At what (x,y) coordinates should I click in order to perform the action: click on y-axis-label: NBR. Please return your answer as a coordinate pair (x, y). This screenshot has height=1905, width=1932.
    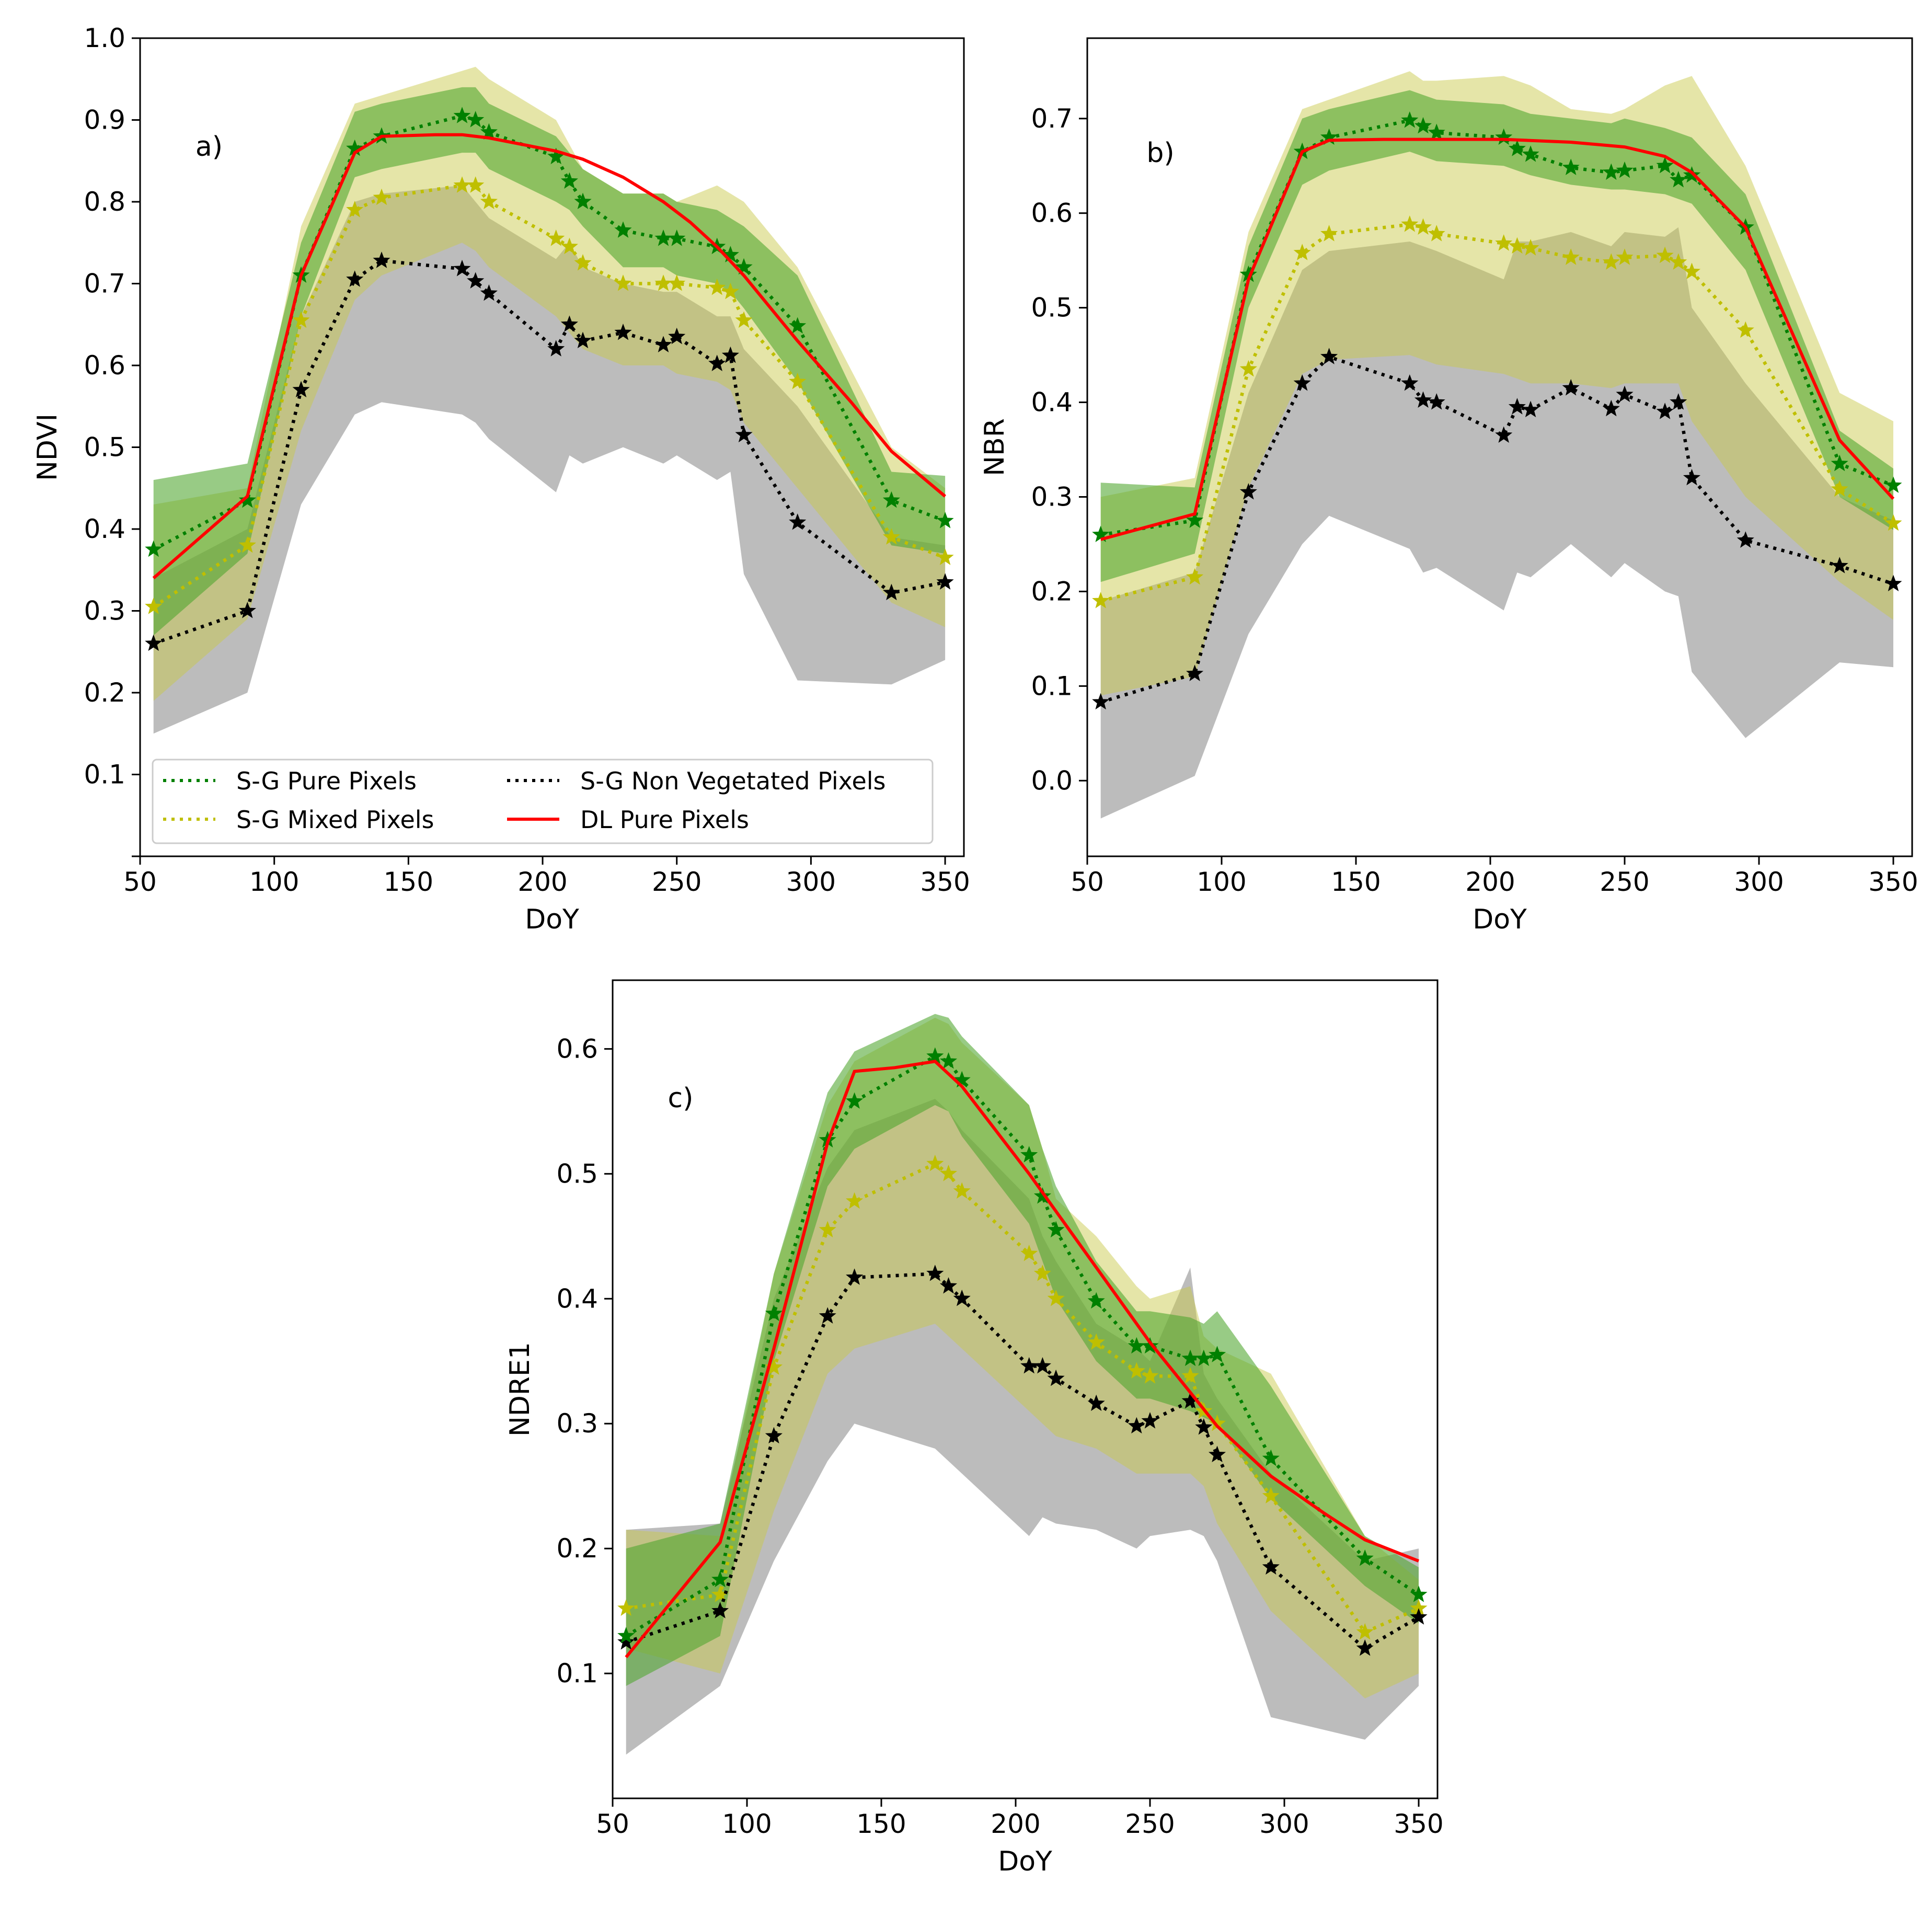
    Looking at the image, I should click on (994, 447).